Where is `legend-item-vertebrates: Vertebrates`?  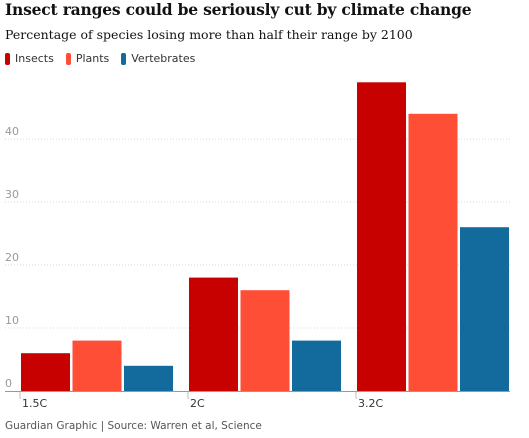
legend-item-vertebrates: Vertebrates is located at coordinates (158, 58).